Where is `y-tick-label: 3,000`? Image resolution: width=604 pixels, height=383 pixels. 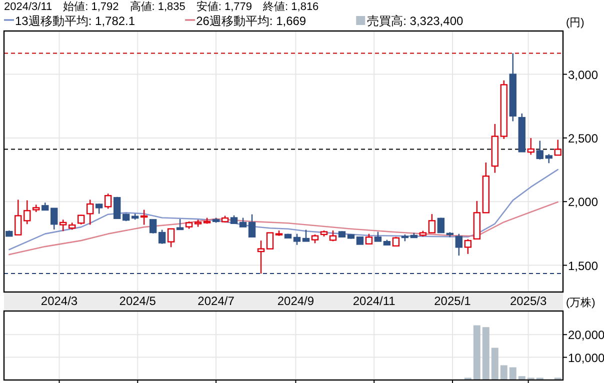 y-tick-label: 3,000 is located at coordinates (583, 75).